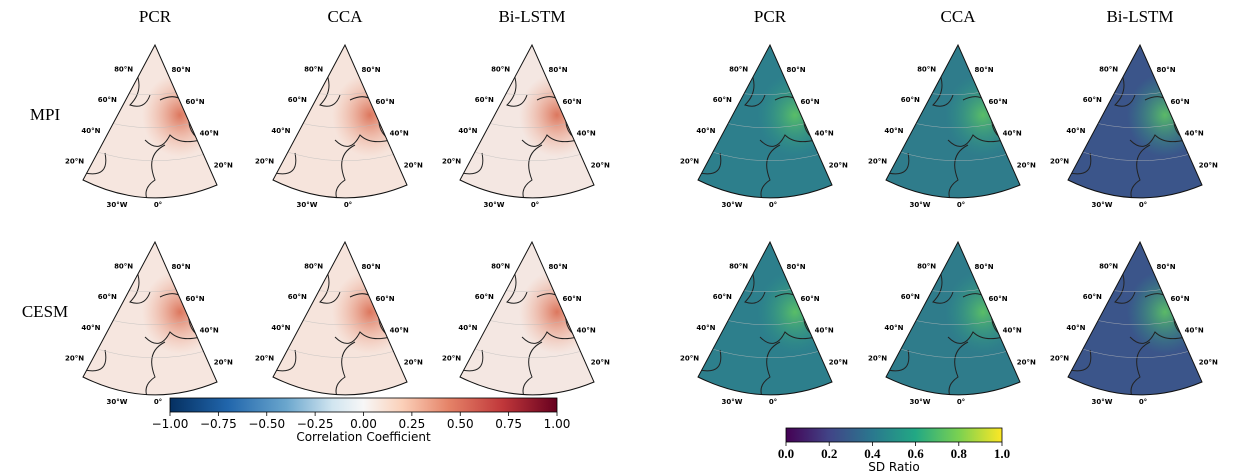  What do you see at coordinates (557, 424) in the screenshot?
I see `colorbar-tick-label: 1.00` at bounding box center [557, 424].